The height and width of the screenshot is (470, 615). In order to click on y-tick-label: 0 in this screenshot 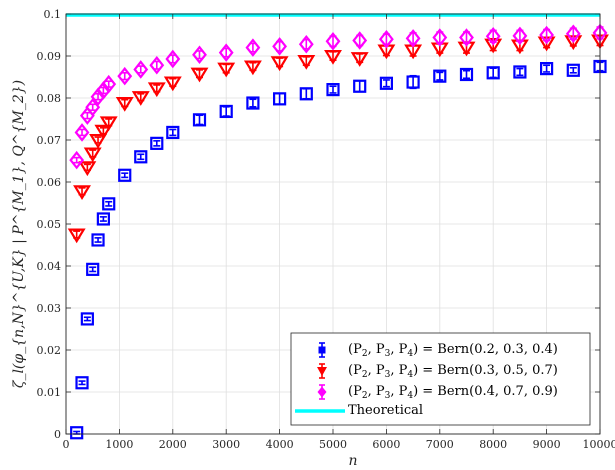, I will do `click(57, 434)`.